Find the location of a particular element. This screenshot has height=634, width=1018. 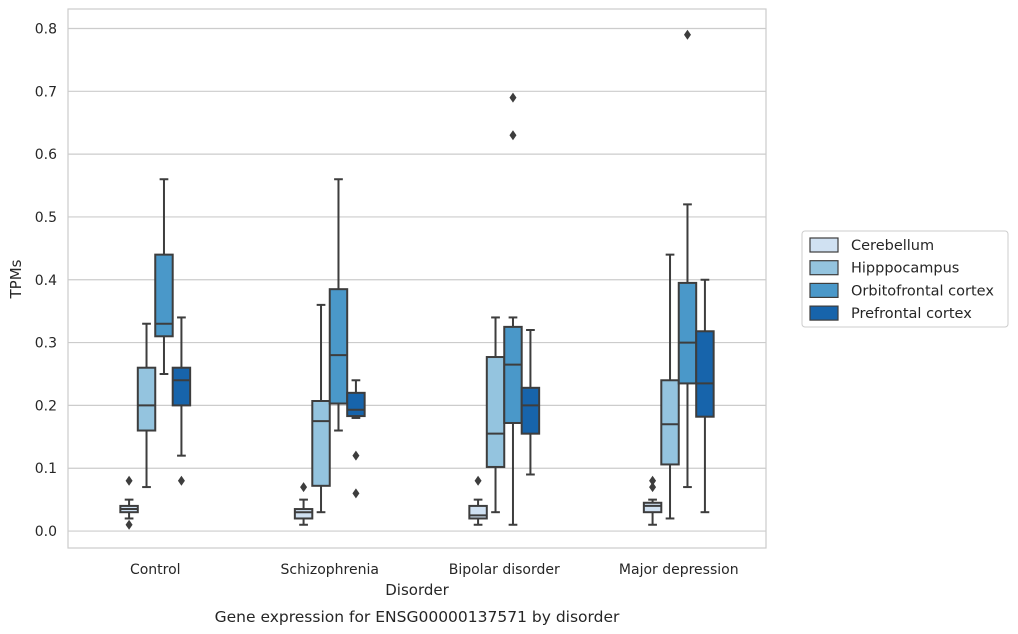

y-tick-label: 0.6 is located at coordinates (46, 155).